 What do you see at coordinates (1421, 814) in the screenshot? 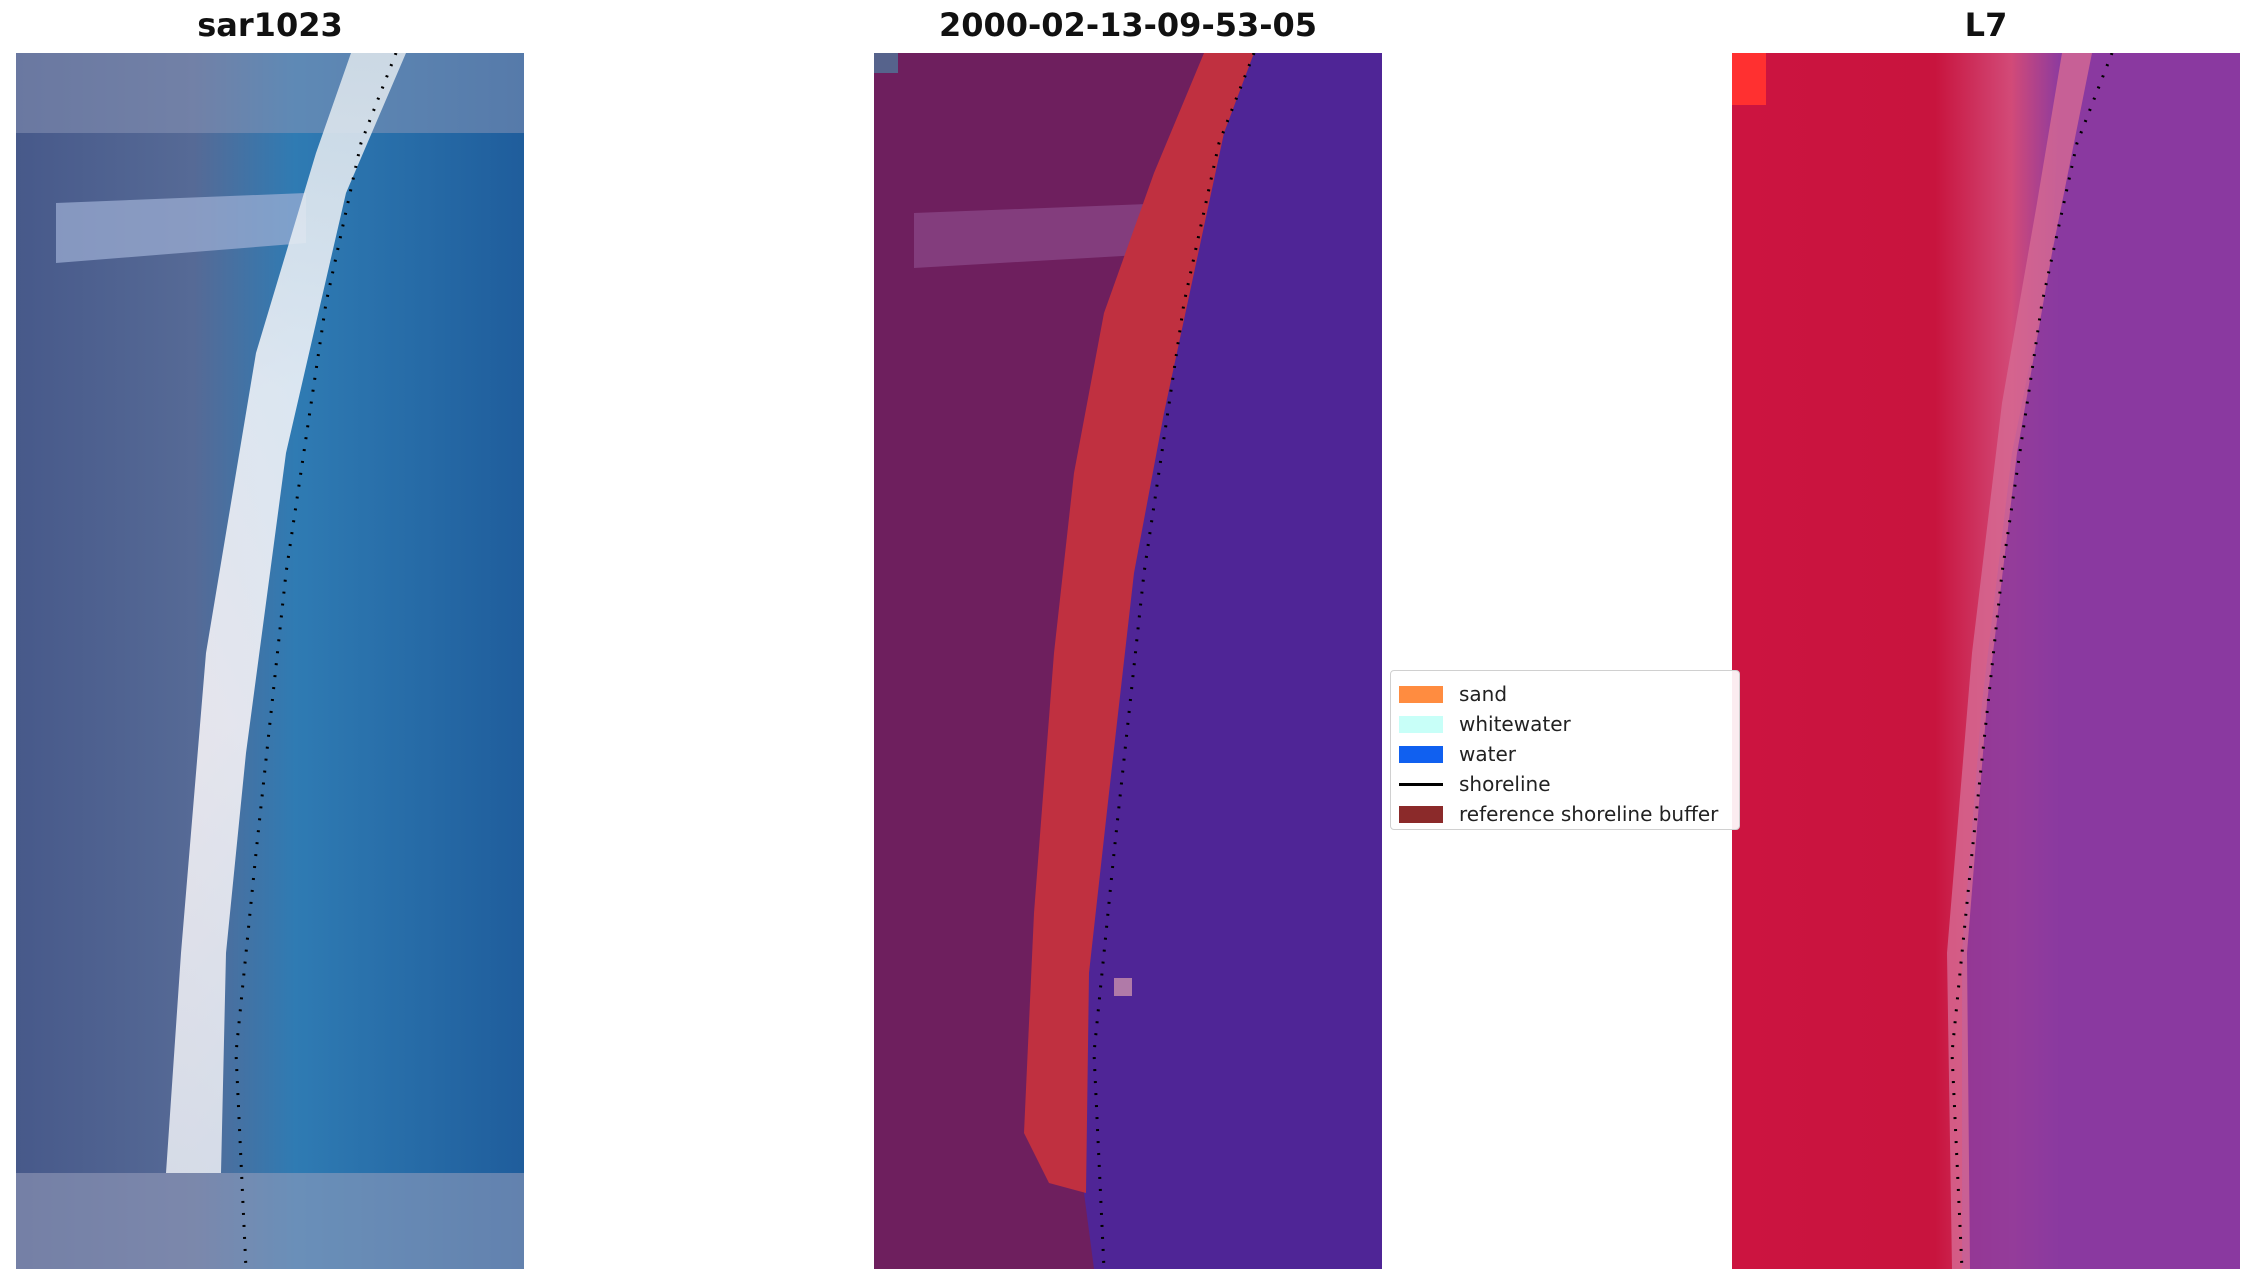
I see `buffer-swatch` at bounding box center [1421, 814].